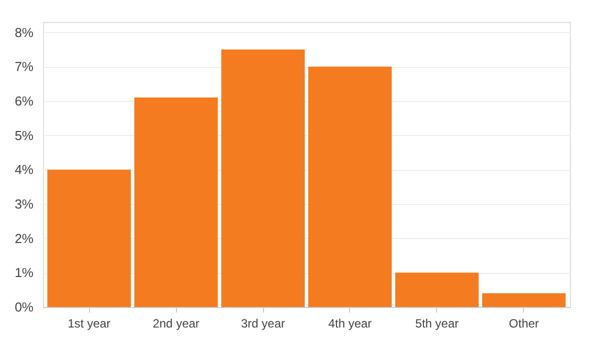 The image size is (600, 339). Describe the element at coordinates (437, 323) in the screenshot. I see `x-tick-label: 5th year` at that location.